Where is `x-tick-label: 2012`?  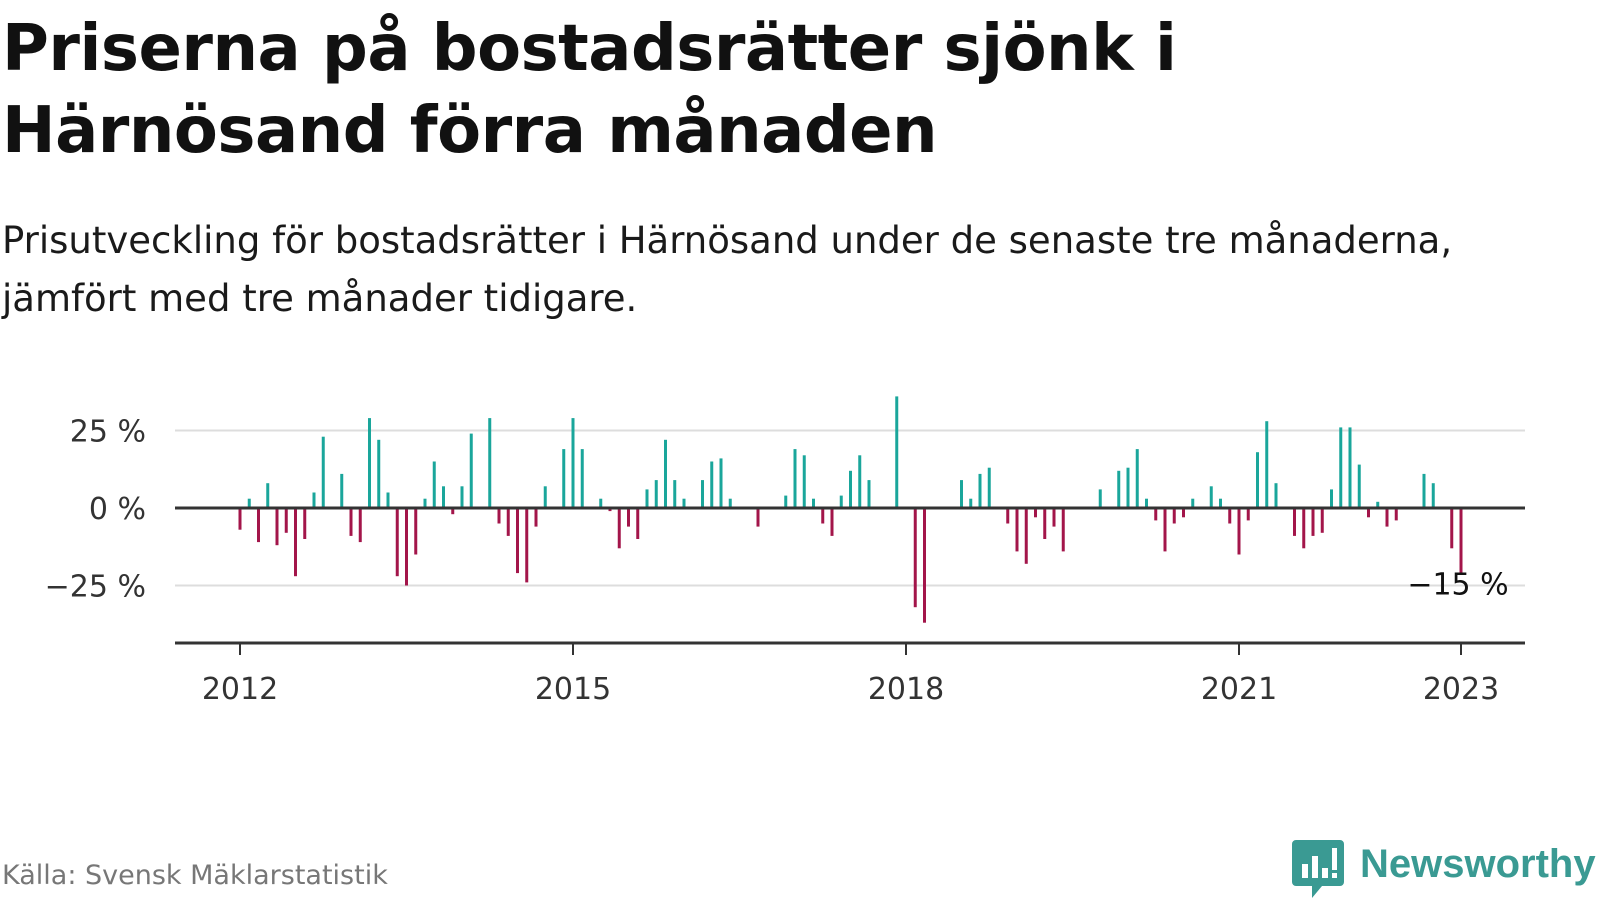 x-tick-label: 2012 is located at coordinates (240, 689).